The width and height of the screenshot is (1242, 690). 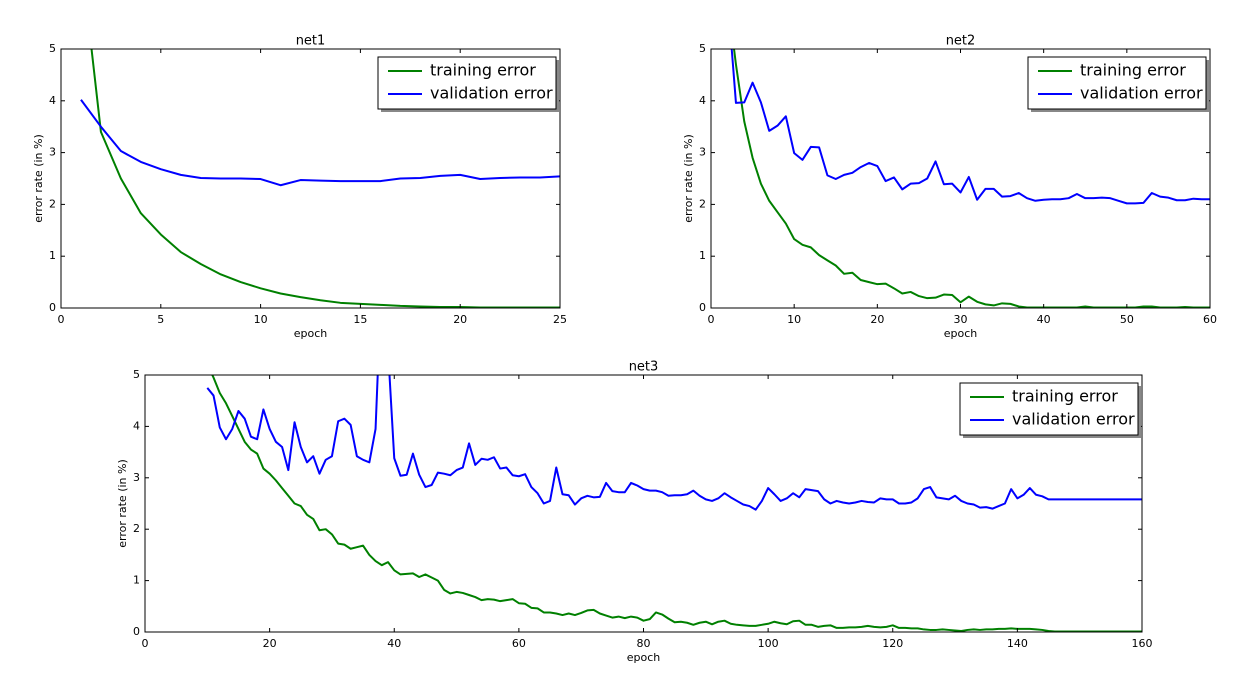 What do you see at coordinates (644, 367) in the screenshot?
I see `chart-title: net3` at bounding box center [644, 367].